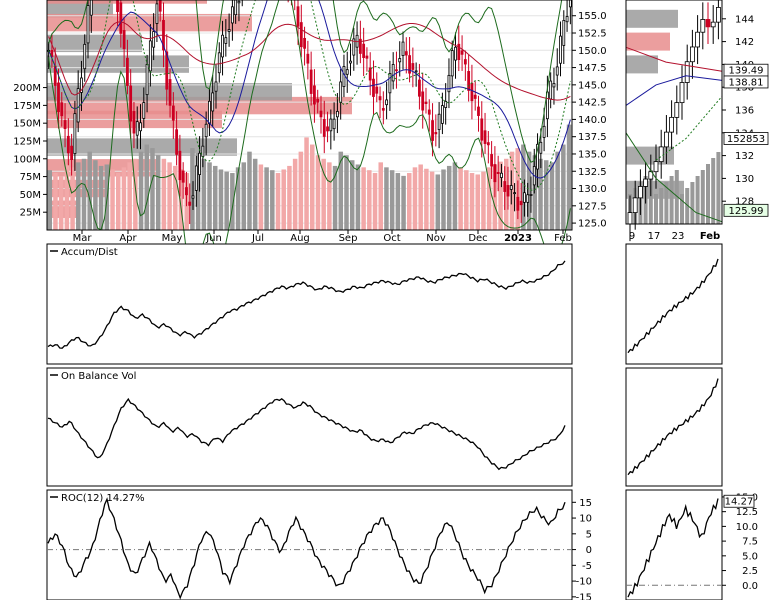 The image size is (770, 604). Describe the element at coordinates (306, 548) in the screenshot. I see `indicator-line` at that location.